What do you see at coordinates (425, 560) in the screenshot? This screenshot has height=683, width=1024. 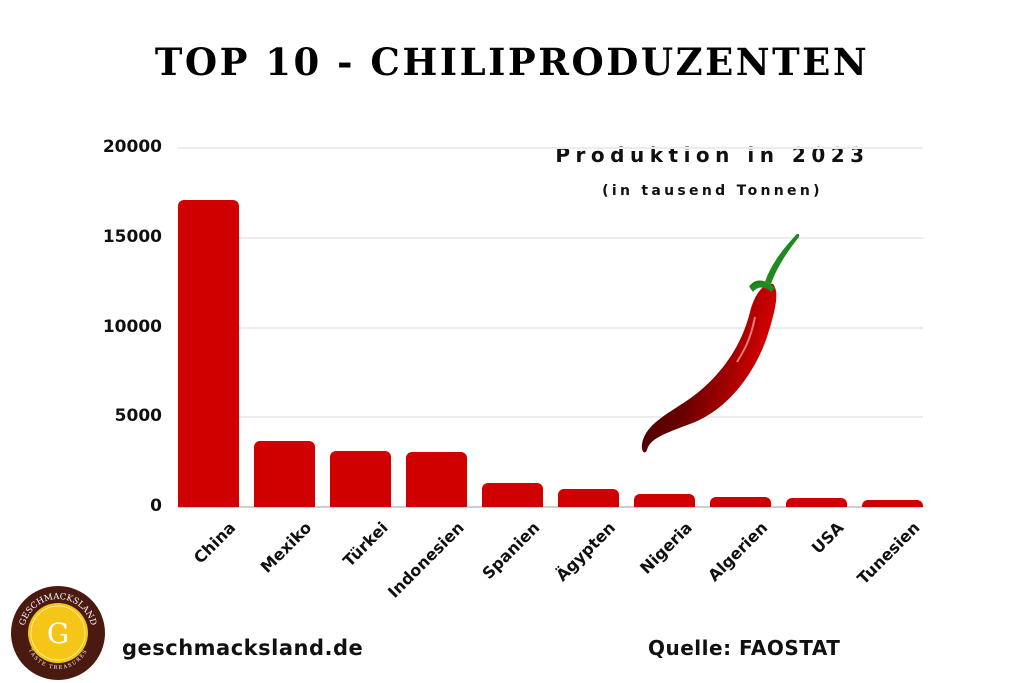 I see `x-tick-label: Indonesien` at bounding box center [425, 560].